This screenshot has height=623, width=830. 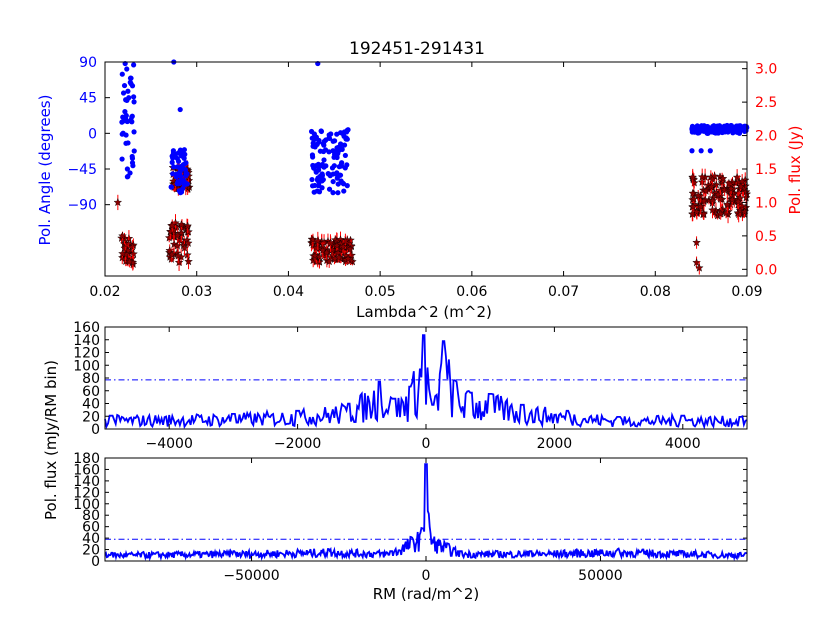 I want to click on p1-right-ticks: 0.0 0.5 1.0 1.5 2.0 2.5 3.0, so click(x=759, y=170).